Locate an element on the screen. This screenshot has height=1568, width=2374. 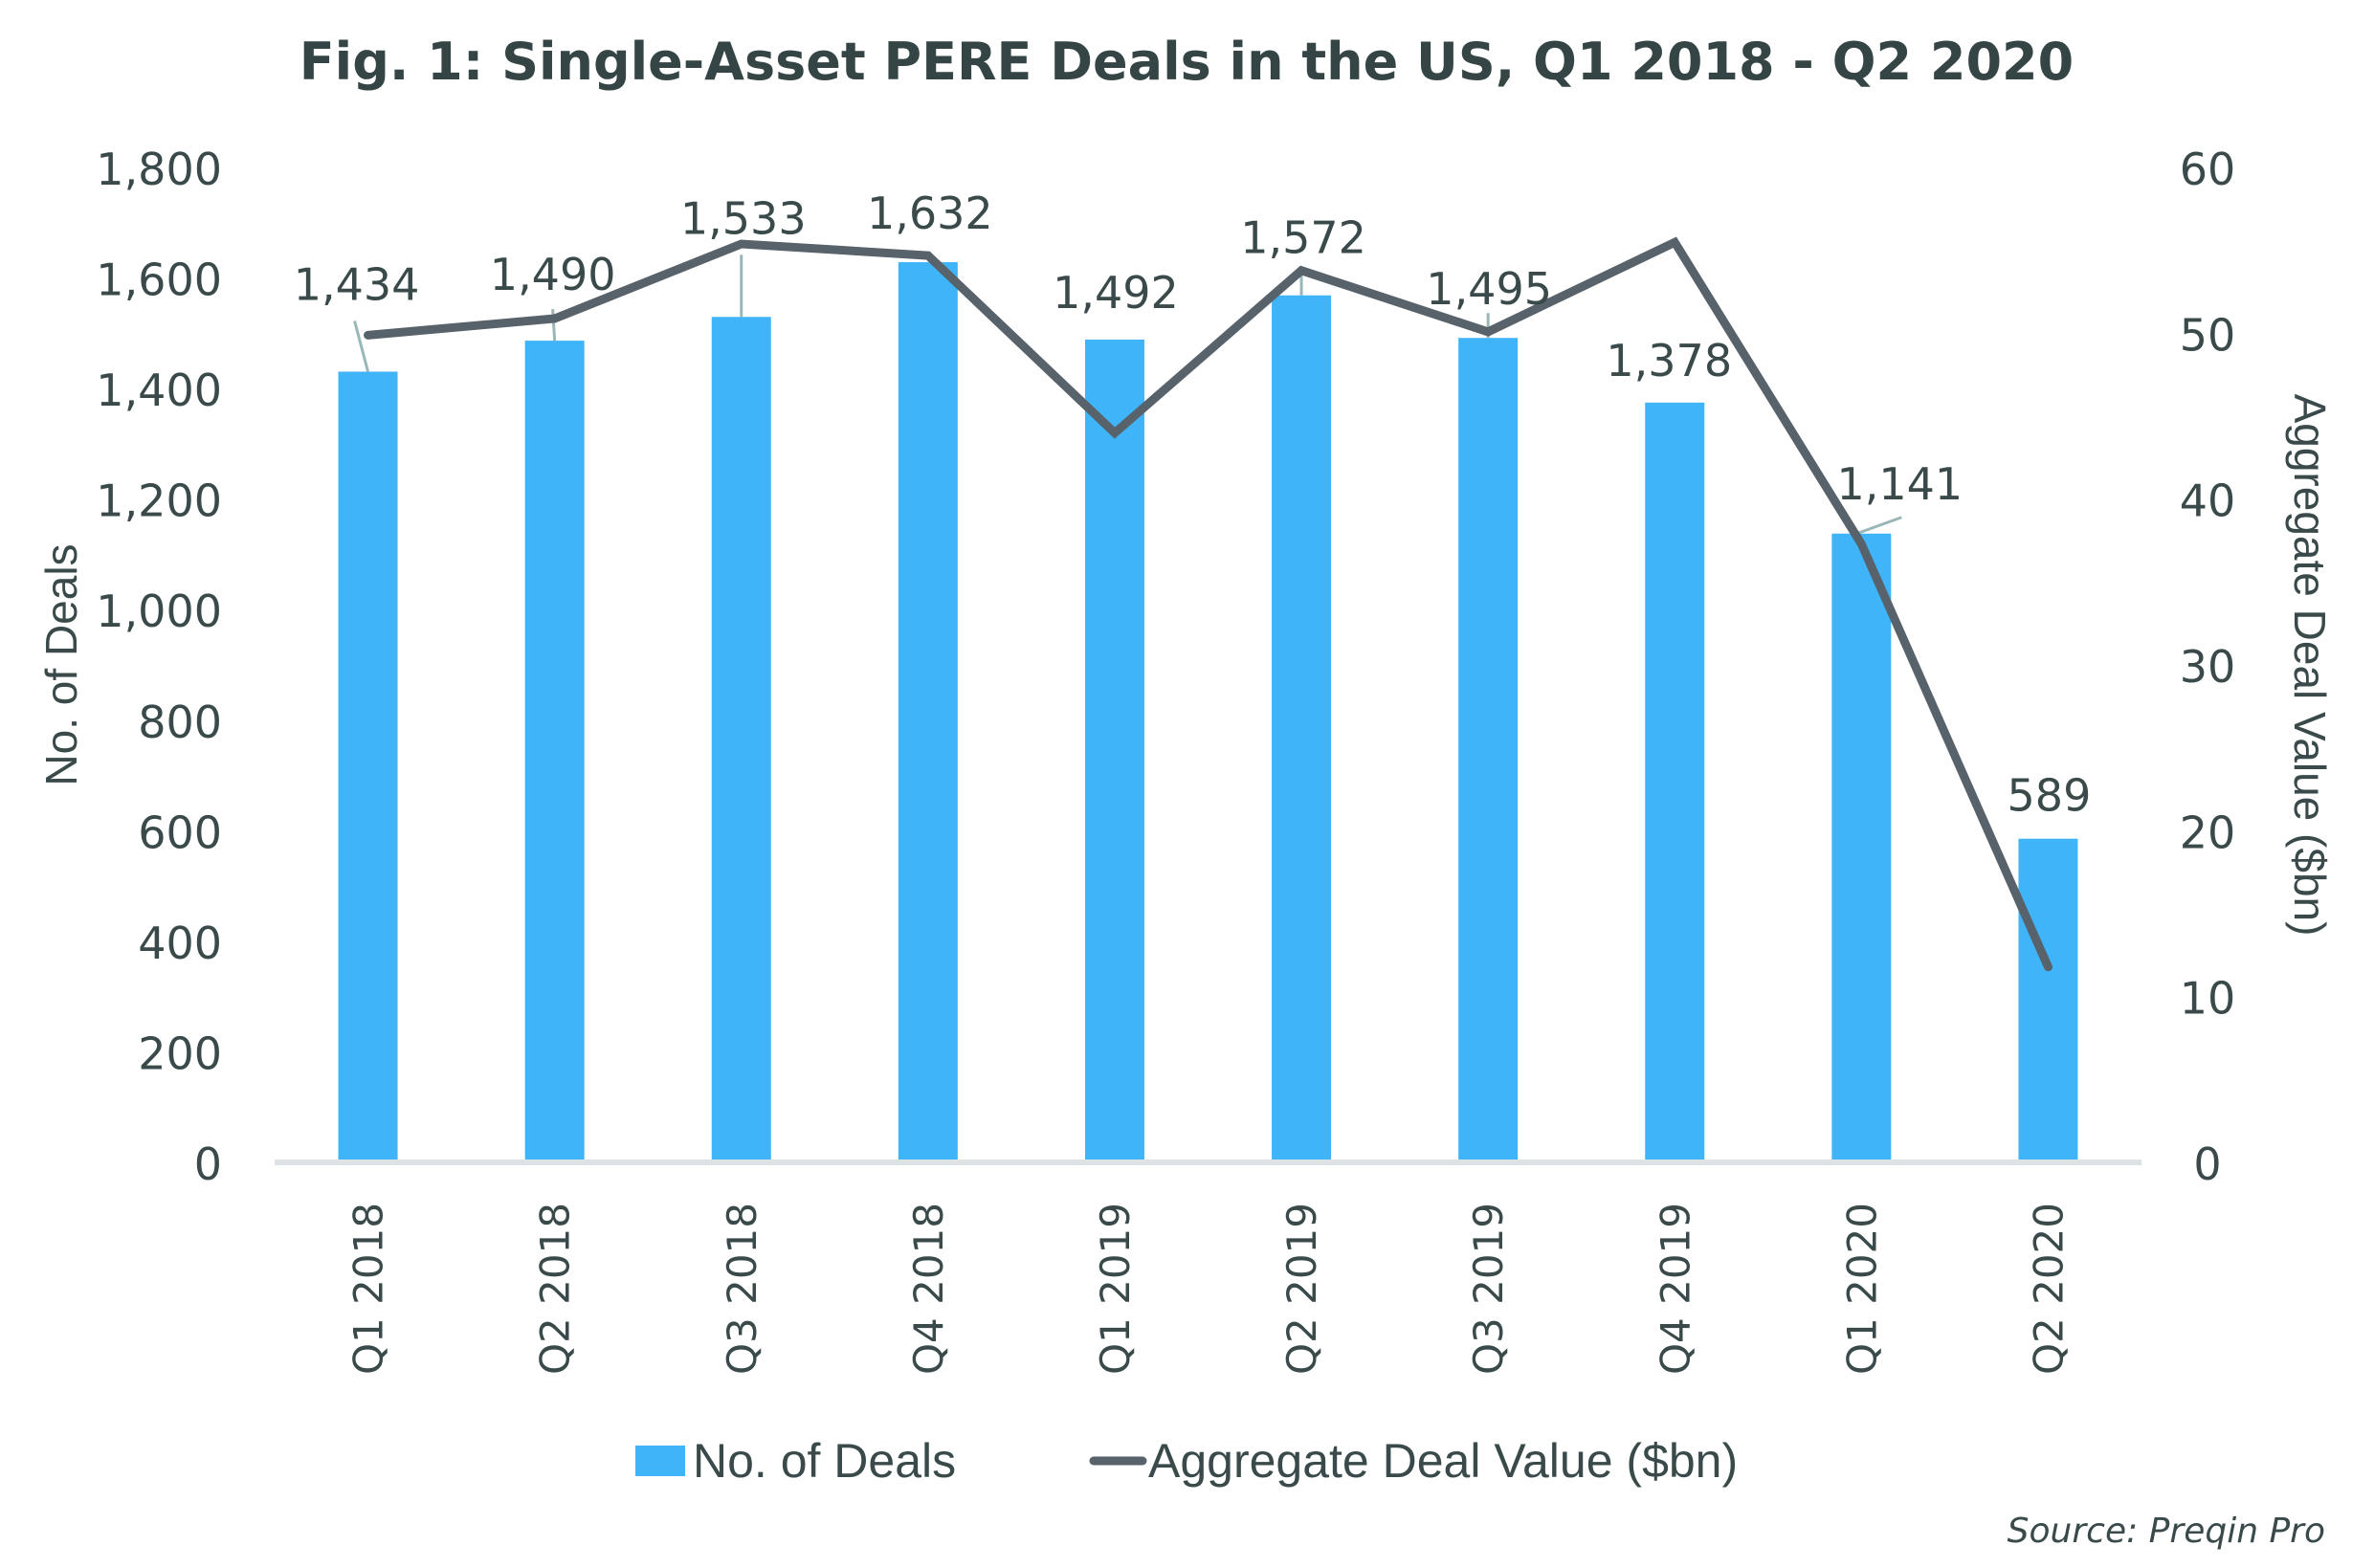
left-axis-tick-label: 1,000 is located at coordinates (159, 611).